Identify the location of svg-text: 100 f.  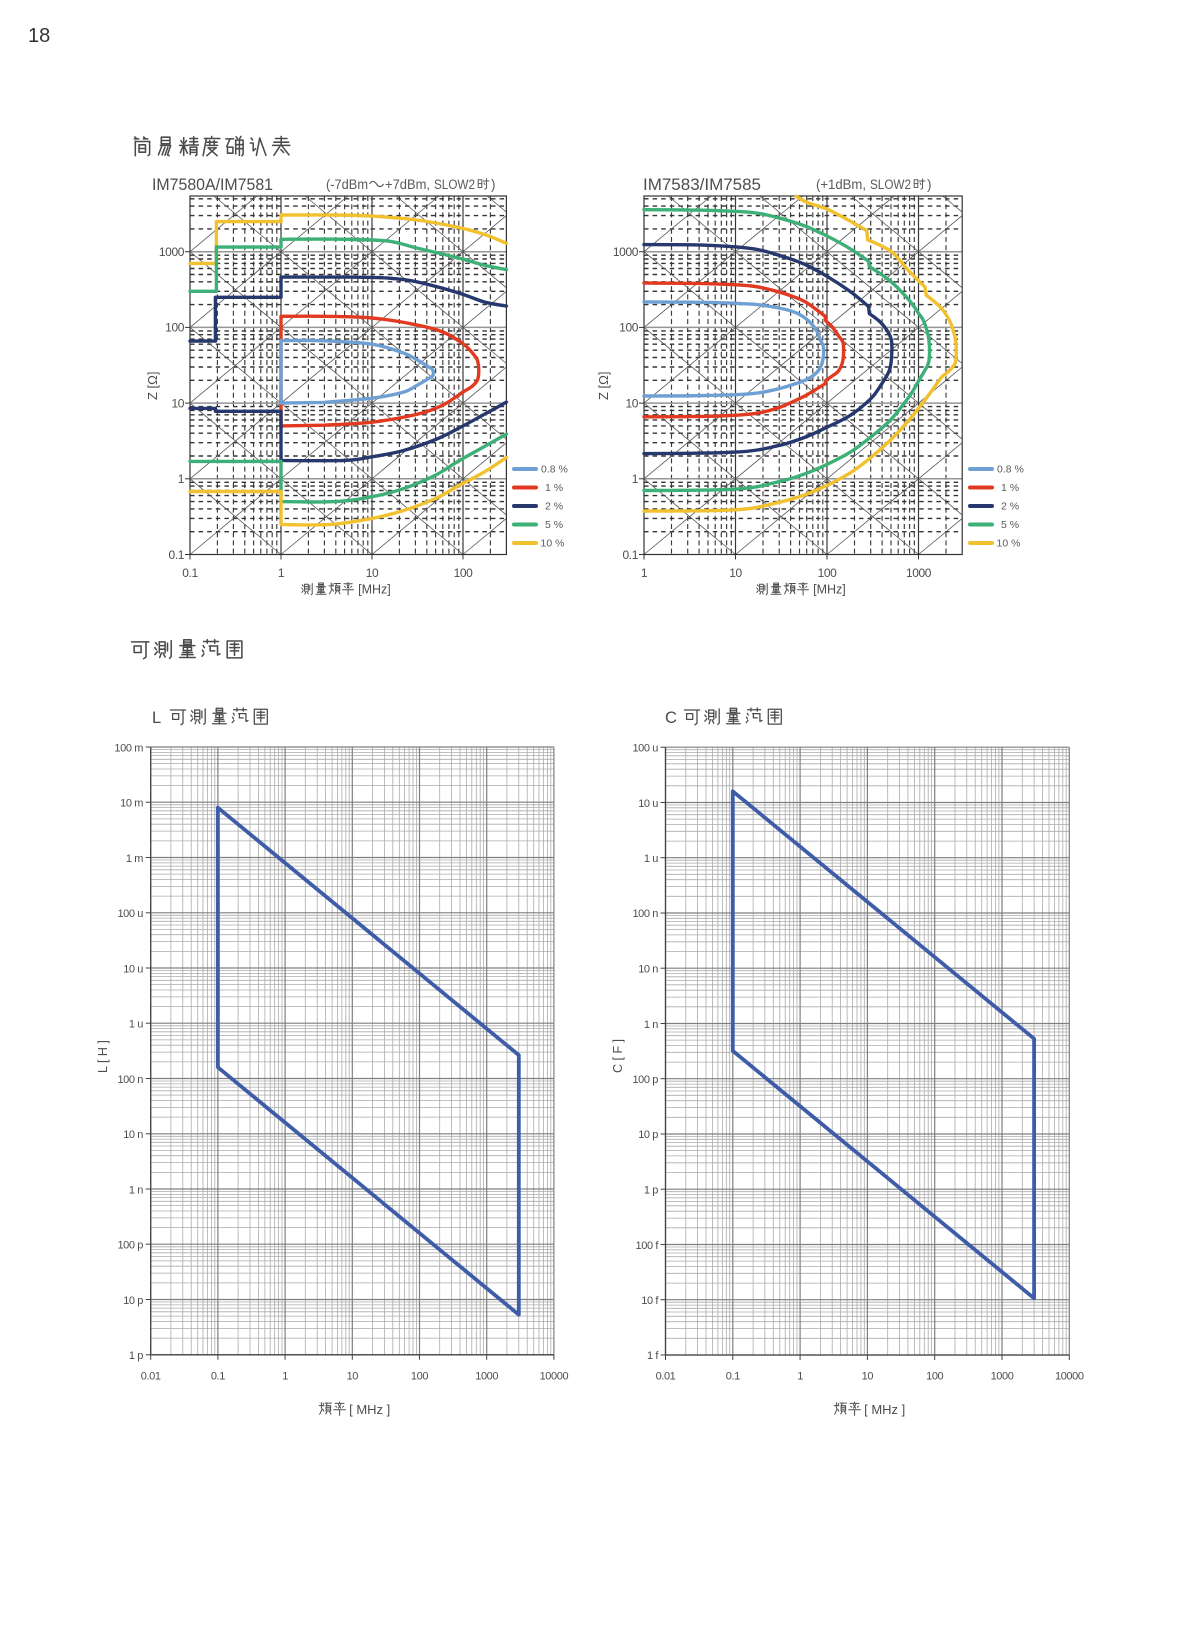
(648, 1246).